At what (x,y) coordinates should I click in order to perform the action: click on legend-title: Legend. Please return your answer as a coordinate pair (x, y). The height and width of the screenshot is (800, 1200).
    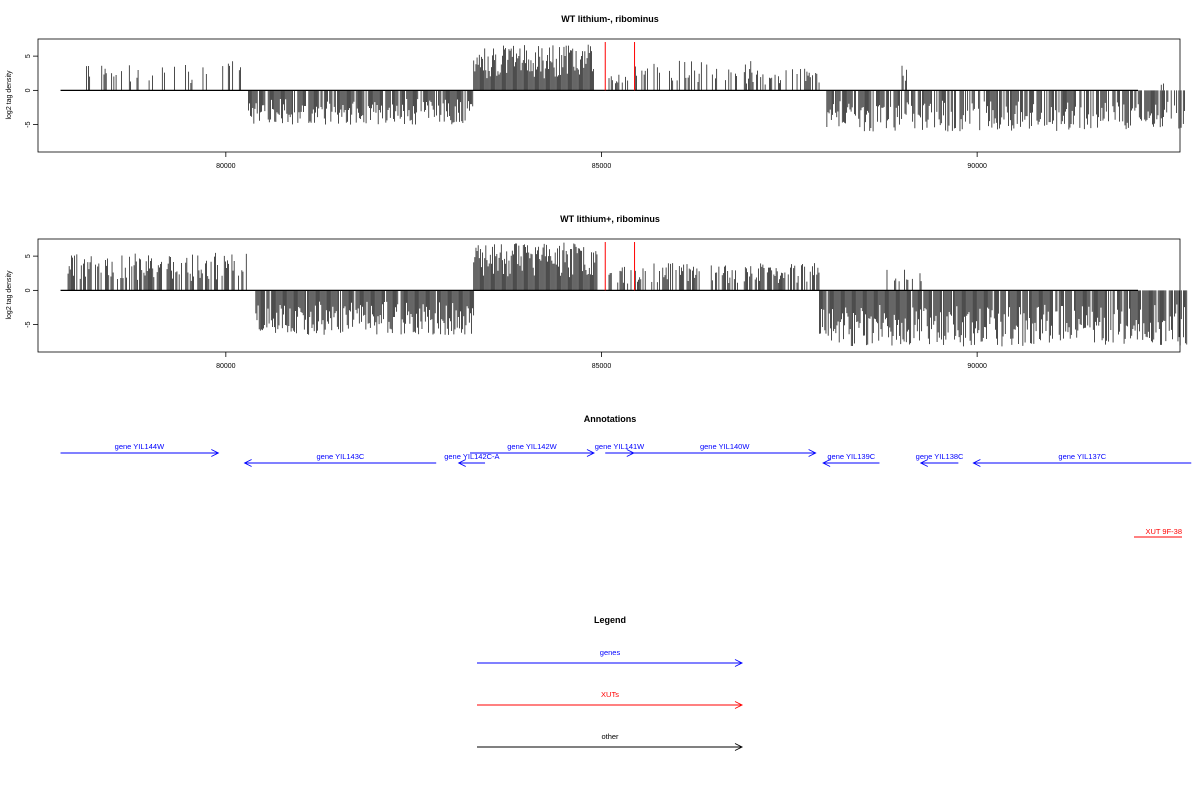
    Looking at the image, I should click on (610, 620).